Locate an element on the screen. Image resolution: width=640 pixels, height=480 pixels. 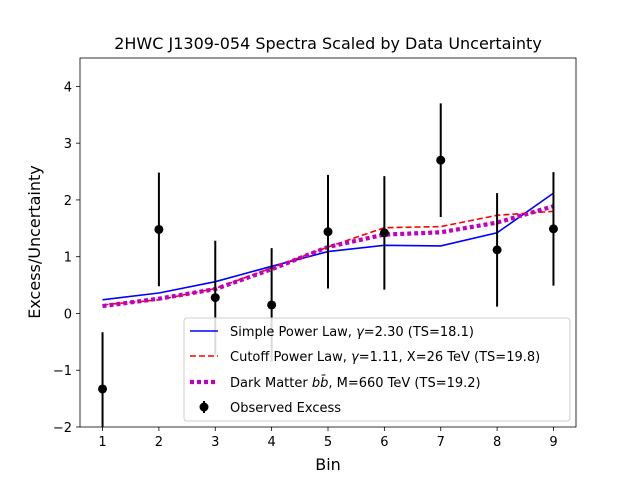
legend-box is located at coordinates (377, 369).